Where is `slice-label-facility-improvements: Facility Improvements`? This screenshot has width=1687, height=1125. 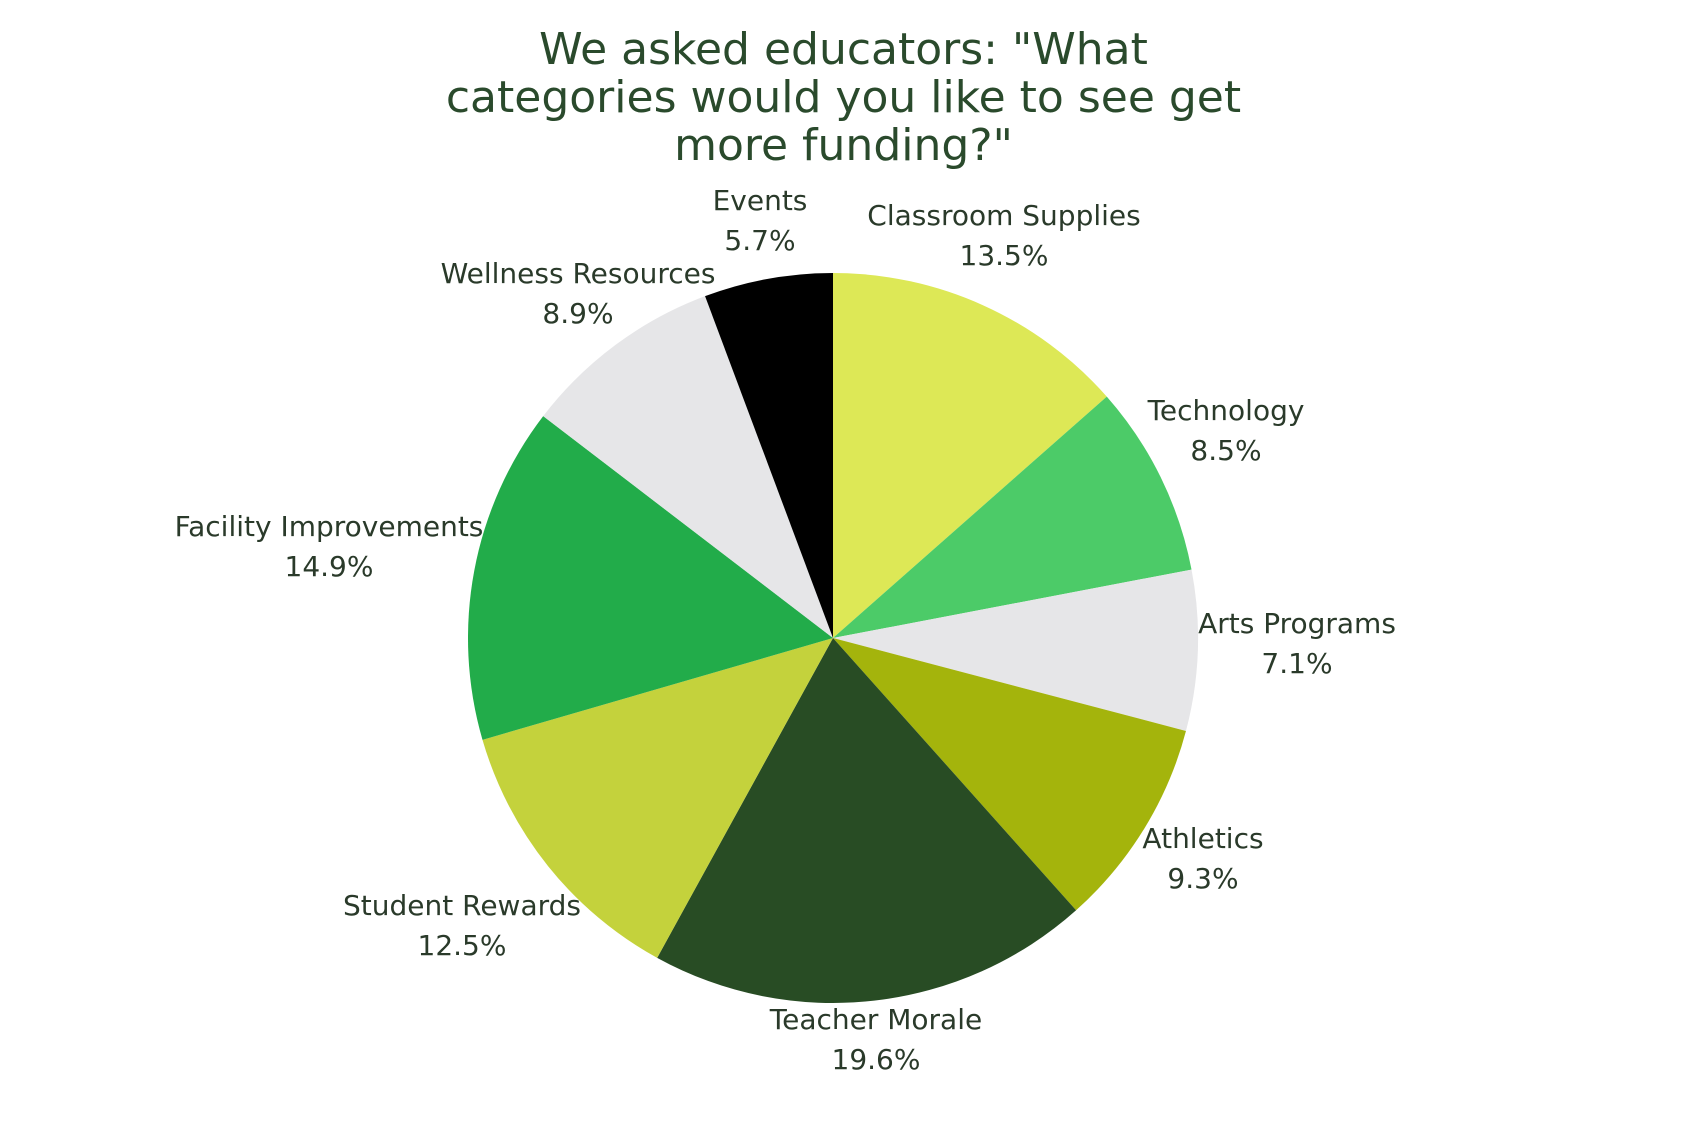
slice-label-facility-improvements: Facility Improvements is located at coordinates (329, 526).